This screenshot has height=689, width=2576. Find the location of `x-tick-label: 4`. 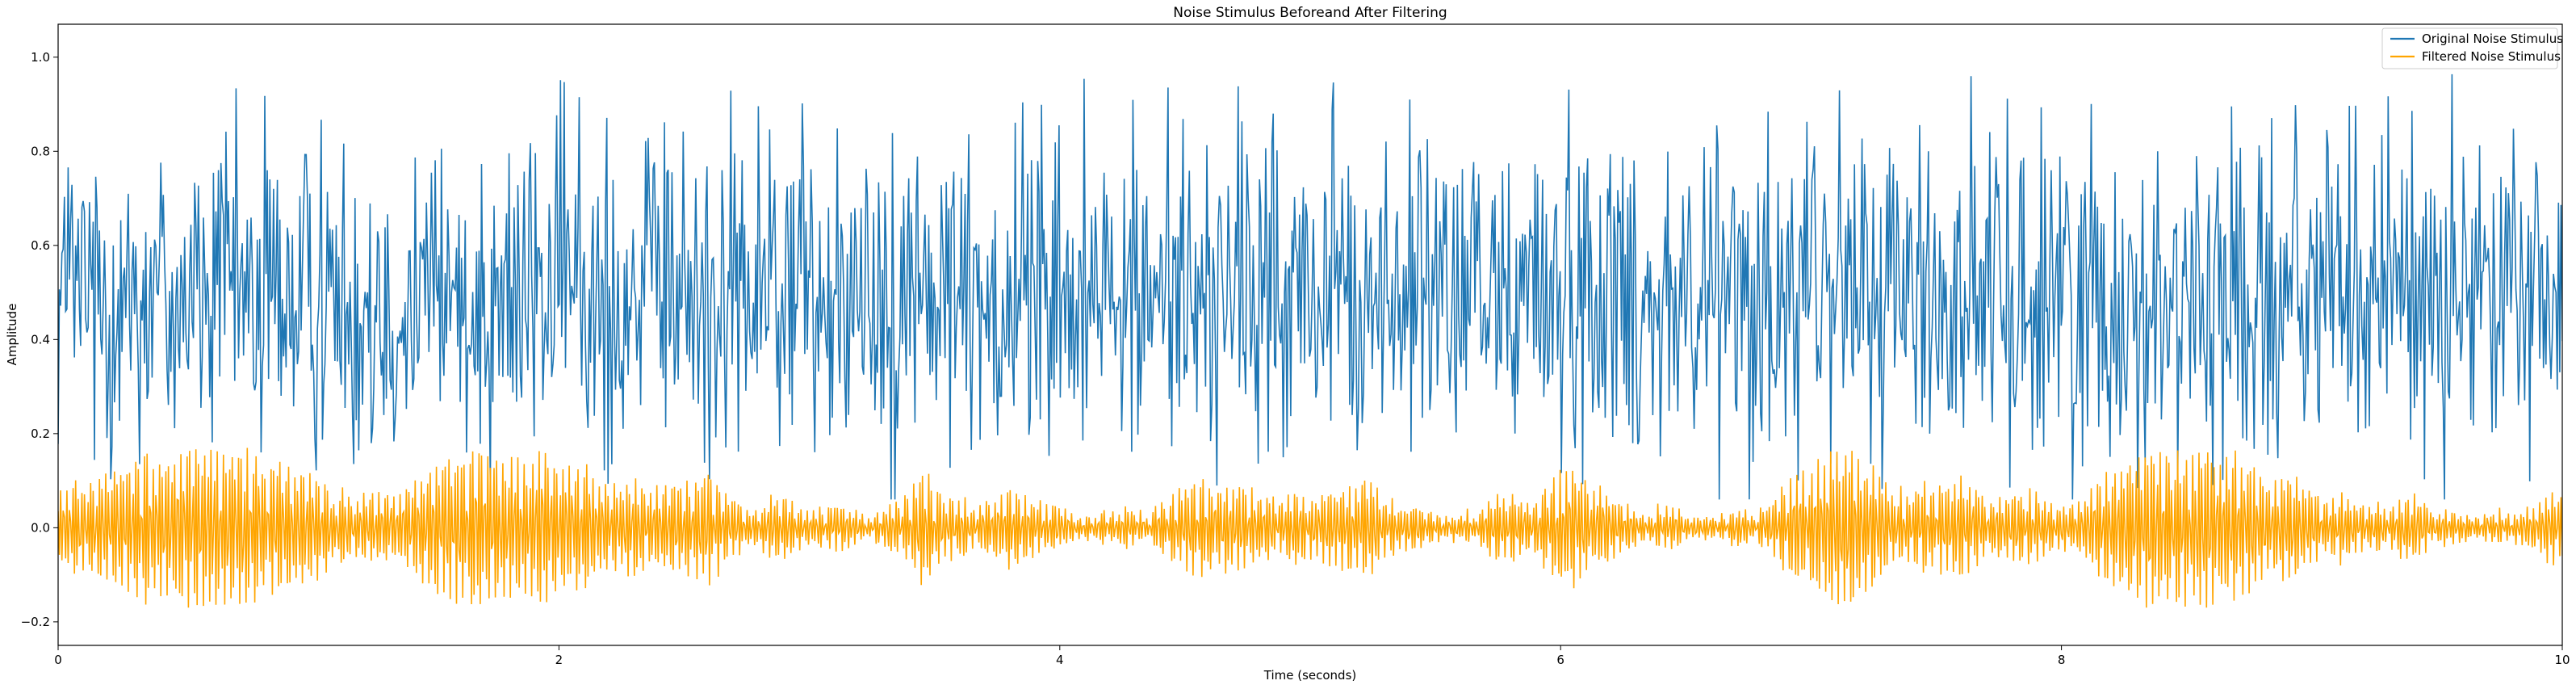

x-tick-label: 4 is located at coordinates (1060, 660).